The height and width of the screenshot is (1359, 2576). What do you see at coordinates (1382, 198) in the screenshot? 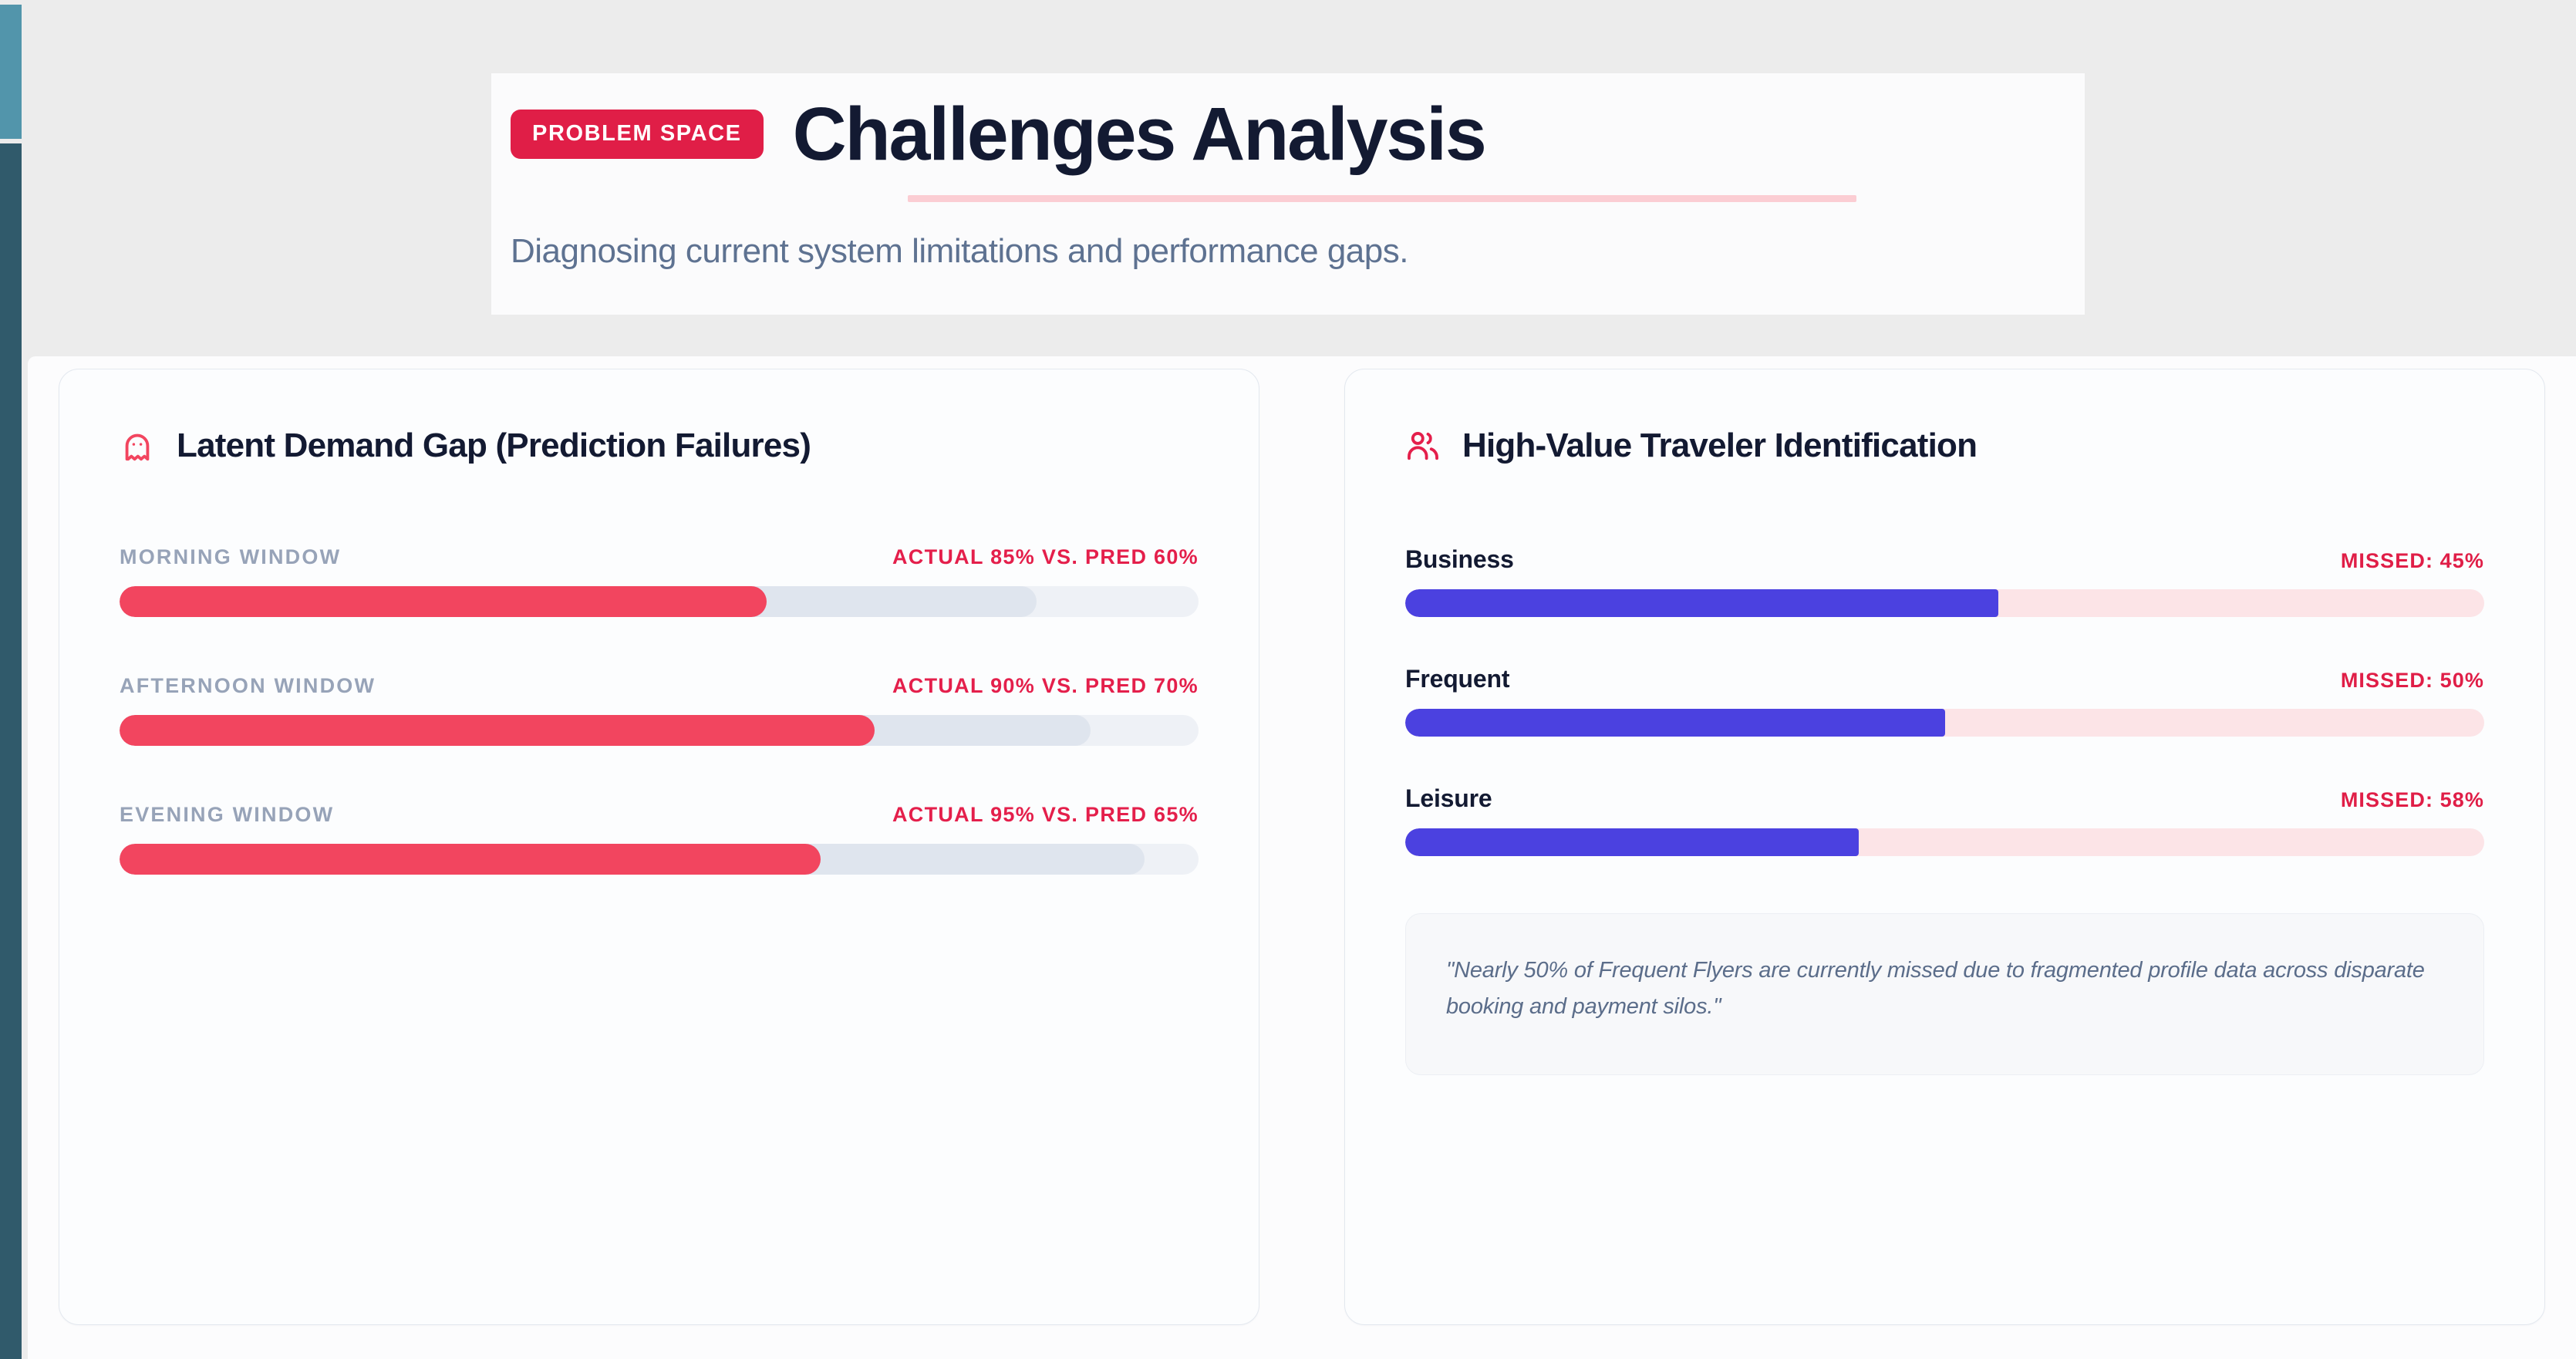
I see `title-underline-accent` at bounding box center [1382, 198].